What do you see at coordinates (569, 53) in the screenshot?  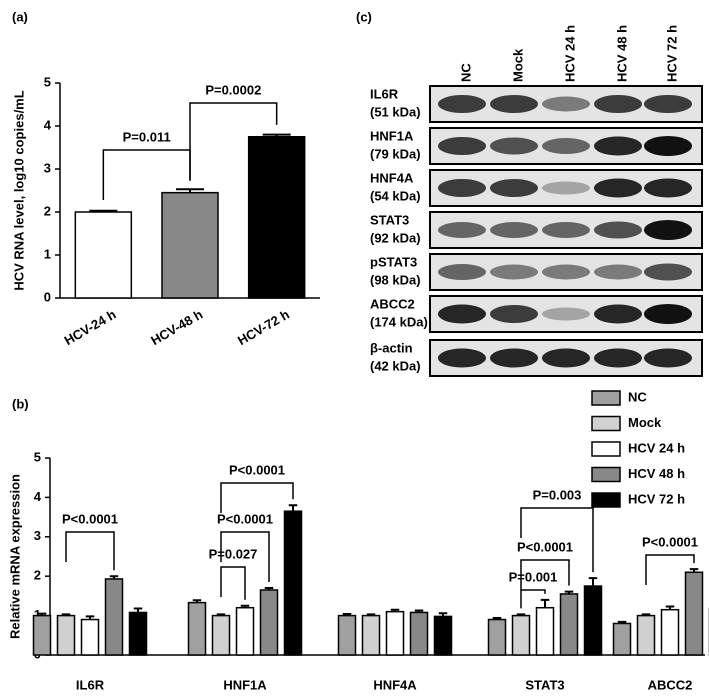 I see `lane-label: HCV 24 h` at bounding box center [569, 53].